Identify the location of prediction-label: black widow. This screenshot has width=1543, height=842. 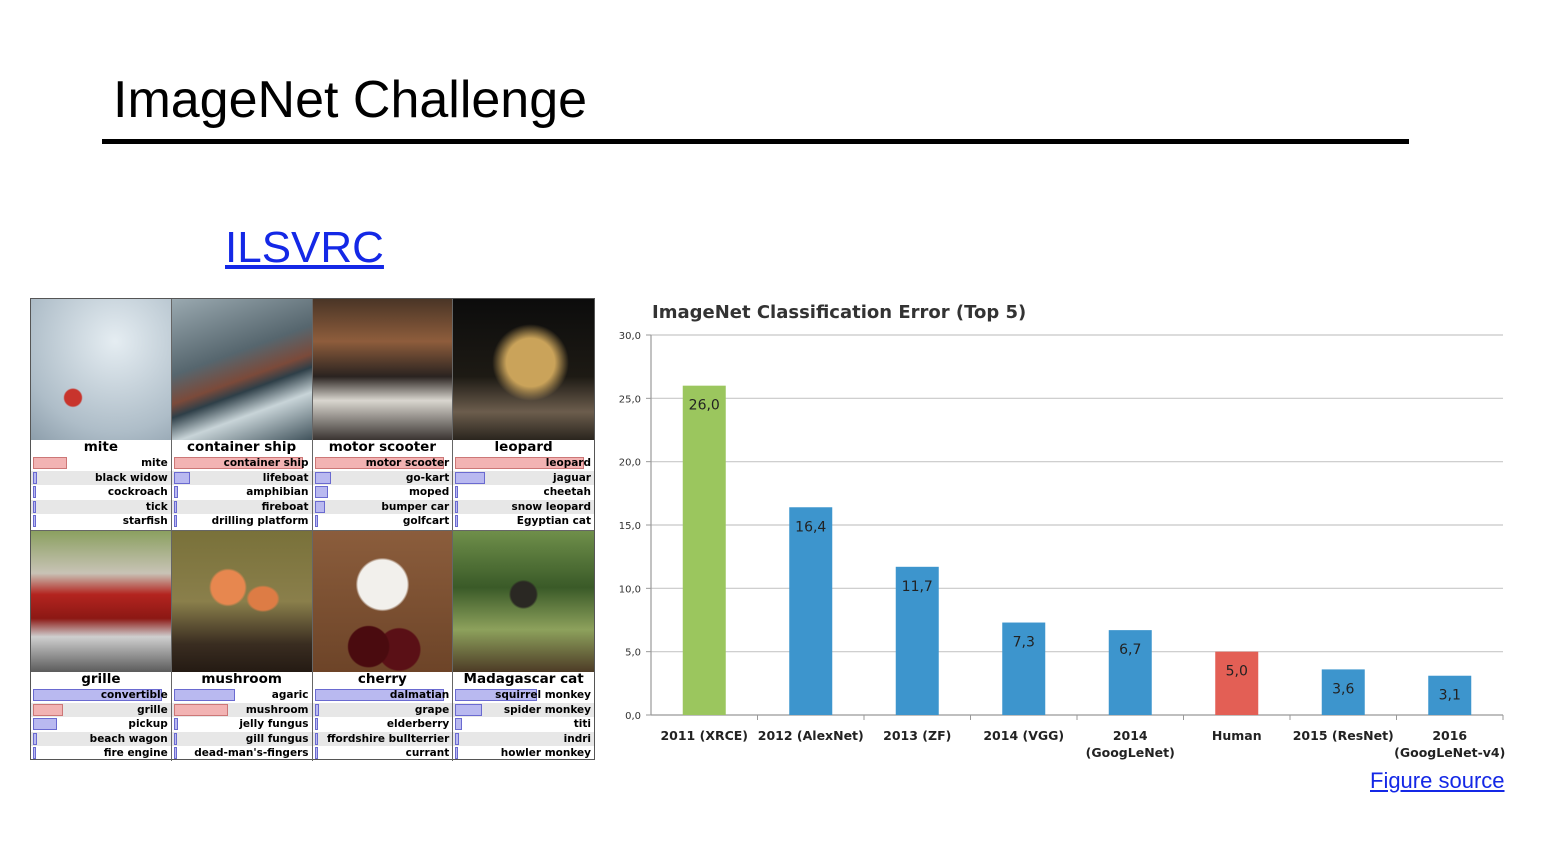
(131, 477).